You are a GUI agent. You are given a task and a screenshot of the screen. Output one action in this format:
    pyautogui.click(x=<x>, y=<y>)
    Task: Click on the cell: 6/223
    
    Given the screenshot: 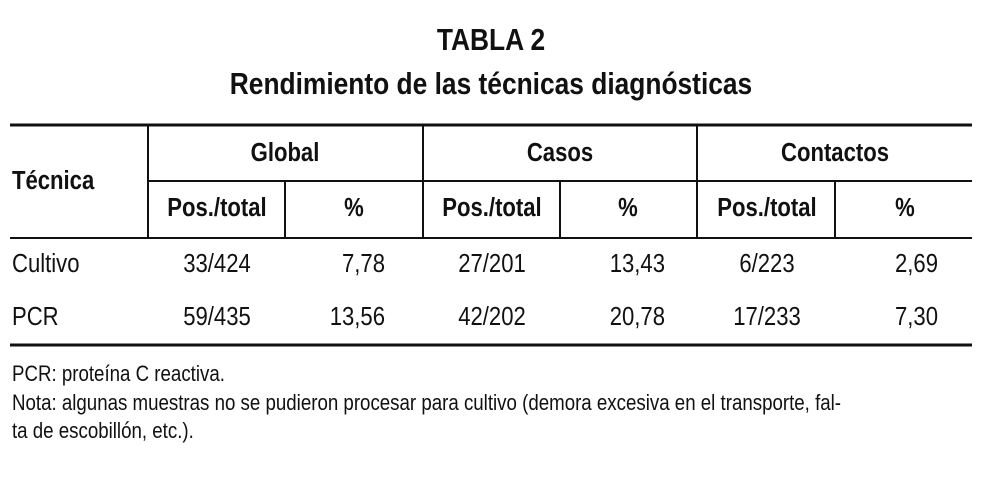 What is the action you would take?
    pyautogui.click(x=766, y=263)
    